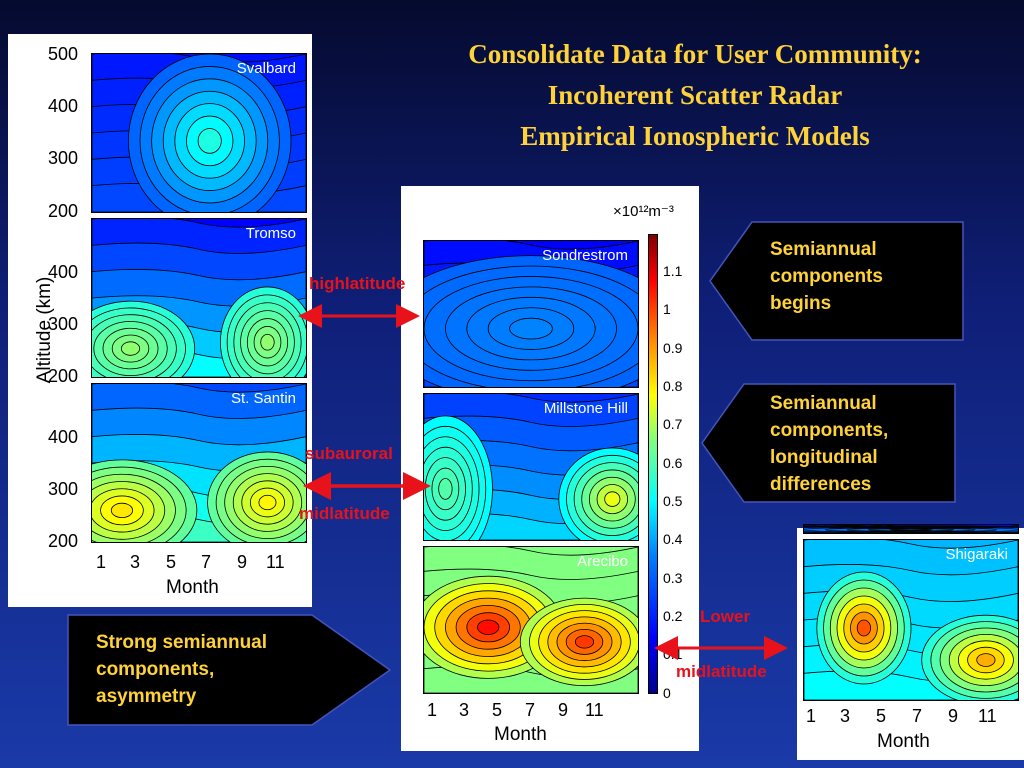  Describe the element at coordinates (602, 561) in the screenshot. I see `plot-label-arecibo: Arecibo` at that location.